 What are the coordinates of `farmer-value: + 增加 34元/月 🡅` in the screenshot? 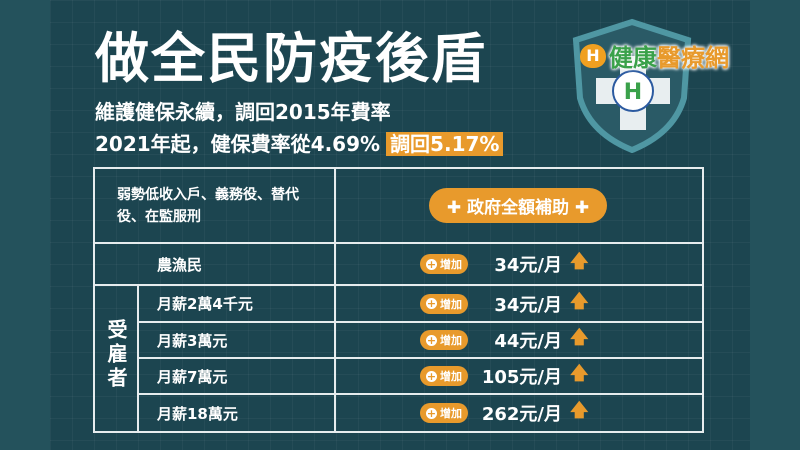 It's located at (519, 264).